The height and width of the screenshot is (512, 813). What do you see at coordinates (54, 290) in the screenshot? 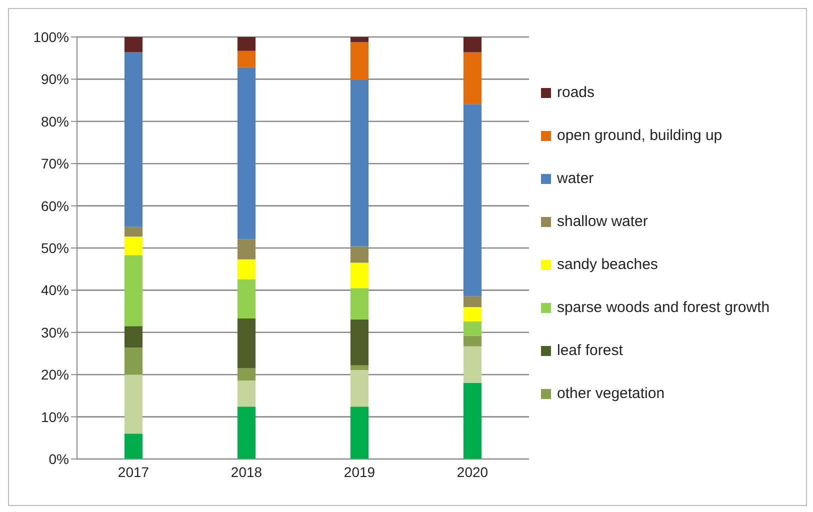
I see `y-tick-label: 40%` at bounding box center [54, 290].